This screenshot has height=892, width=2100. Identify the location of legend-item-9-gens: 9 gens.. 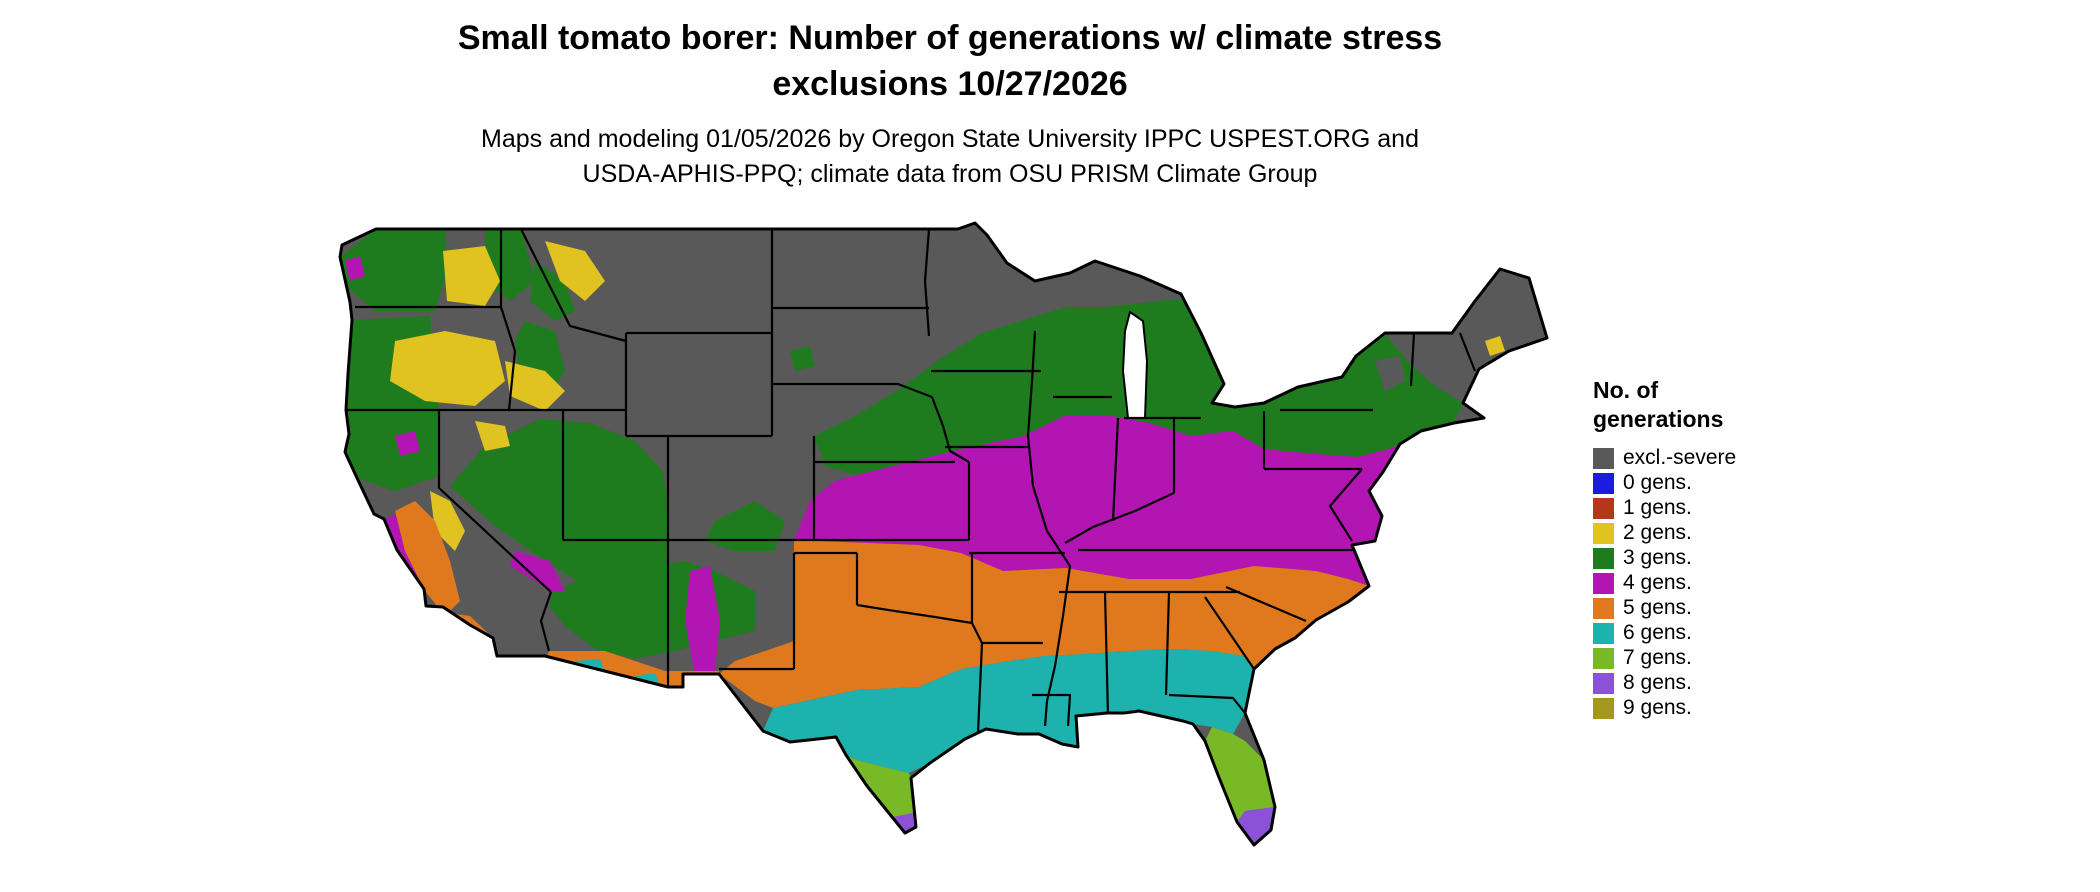
(1723, 708).